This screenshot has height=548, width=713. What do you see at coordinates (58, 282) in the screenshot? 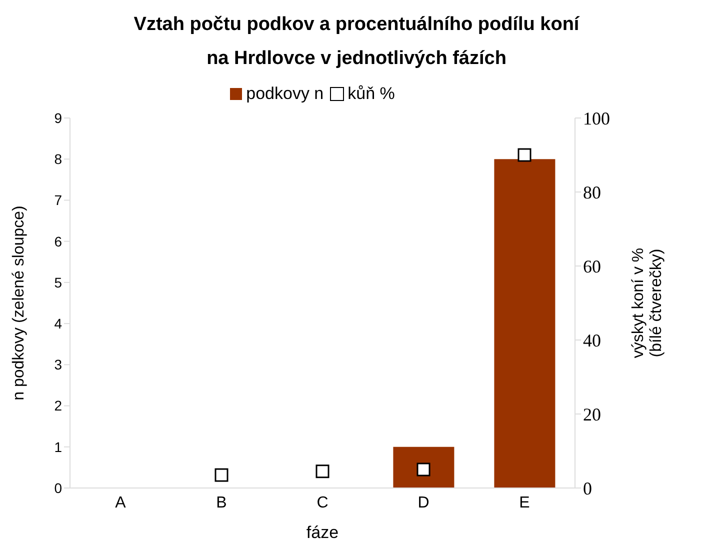
I see `y-tick-label: 5` at bounding box center [58, 282].